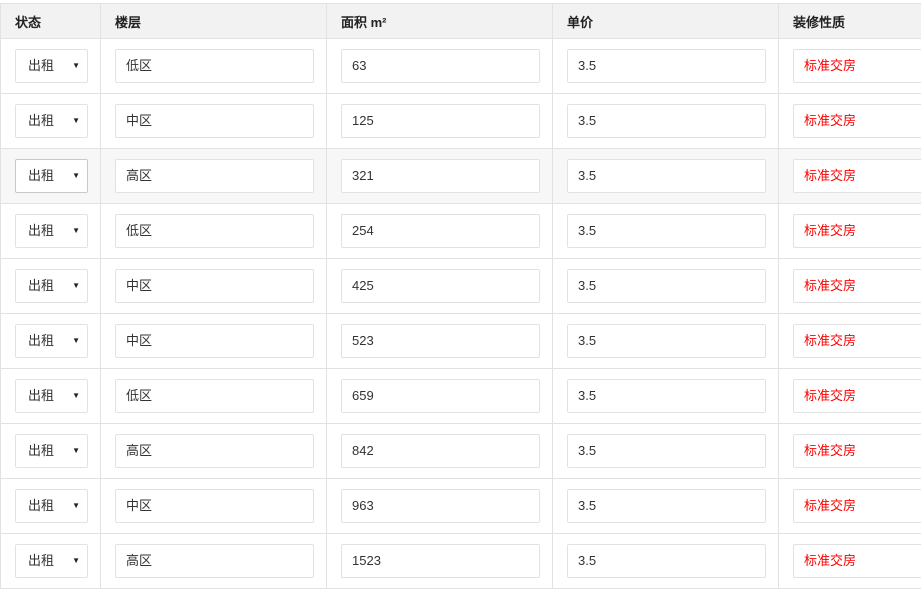 The width and height of the screenshot is (921, 589). What do you see at coordinates (440, 286) in the screenshot?
I see `area-input: 425` at bounding box center [440, 286].